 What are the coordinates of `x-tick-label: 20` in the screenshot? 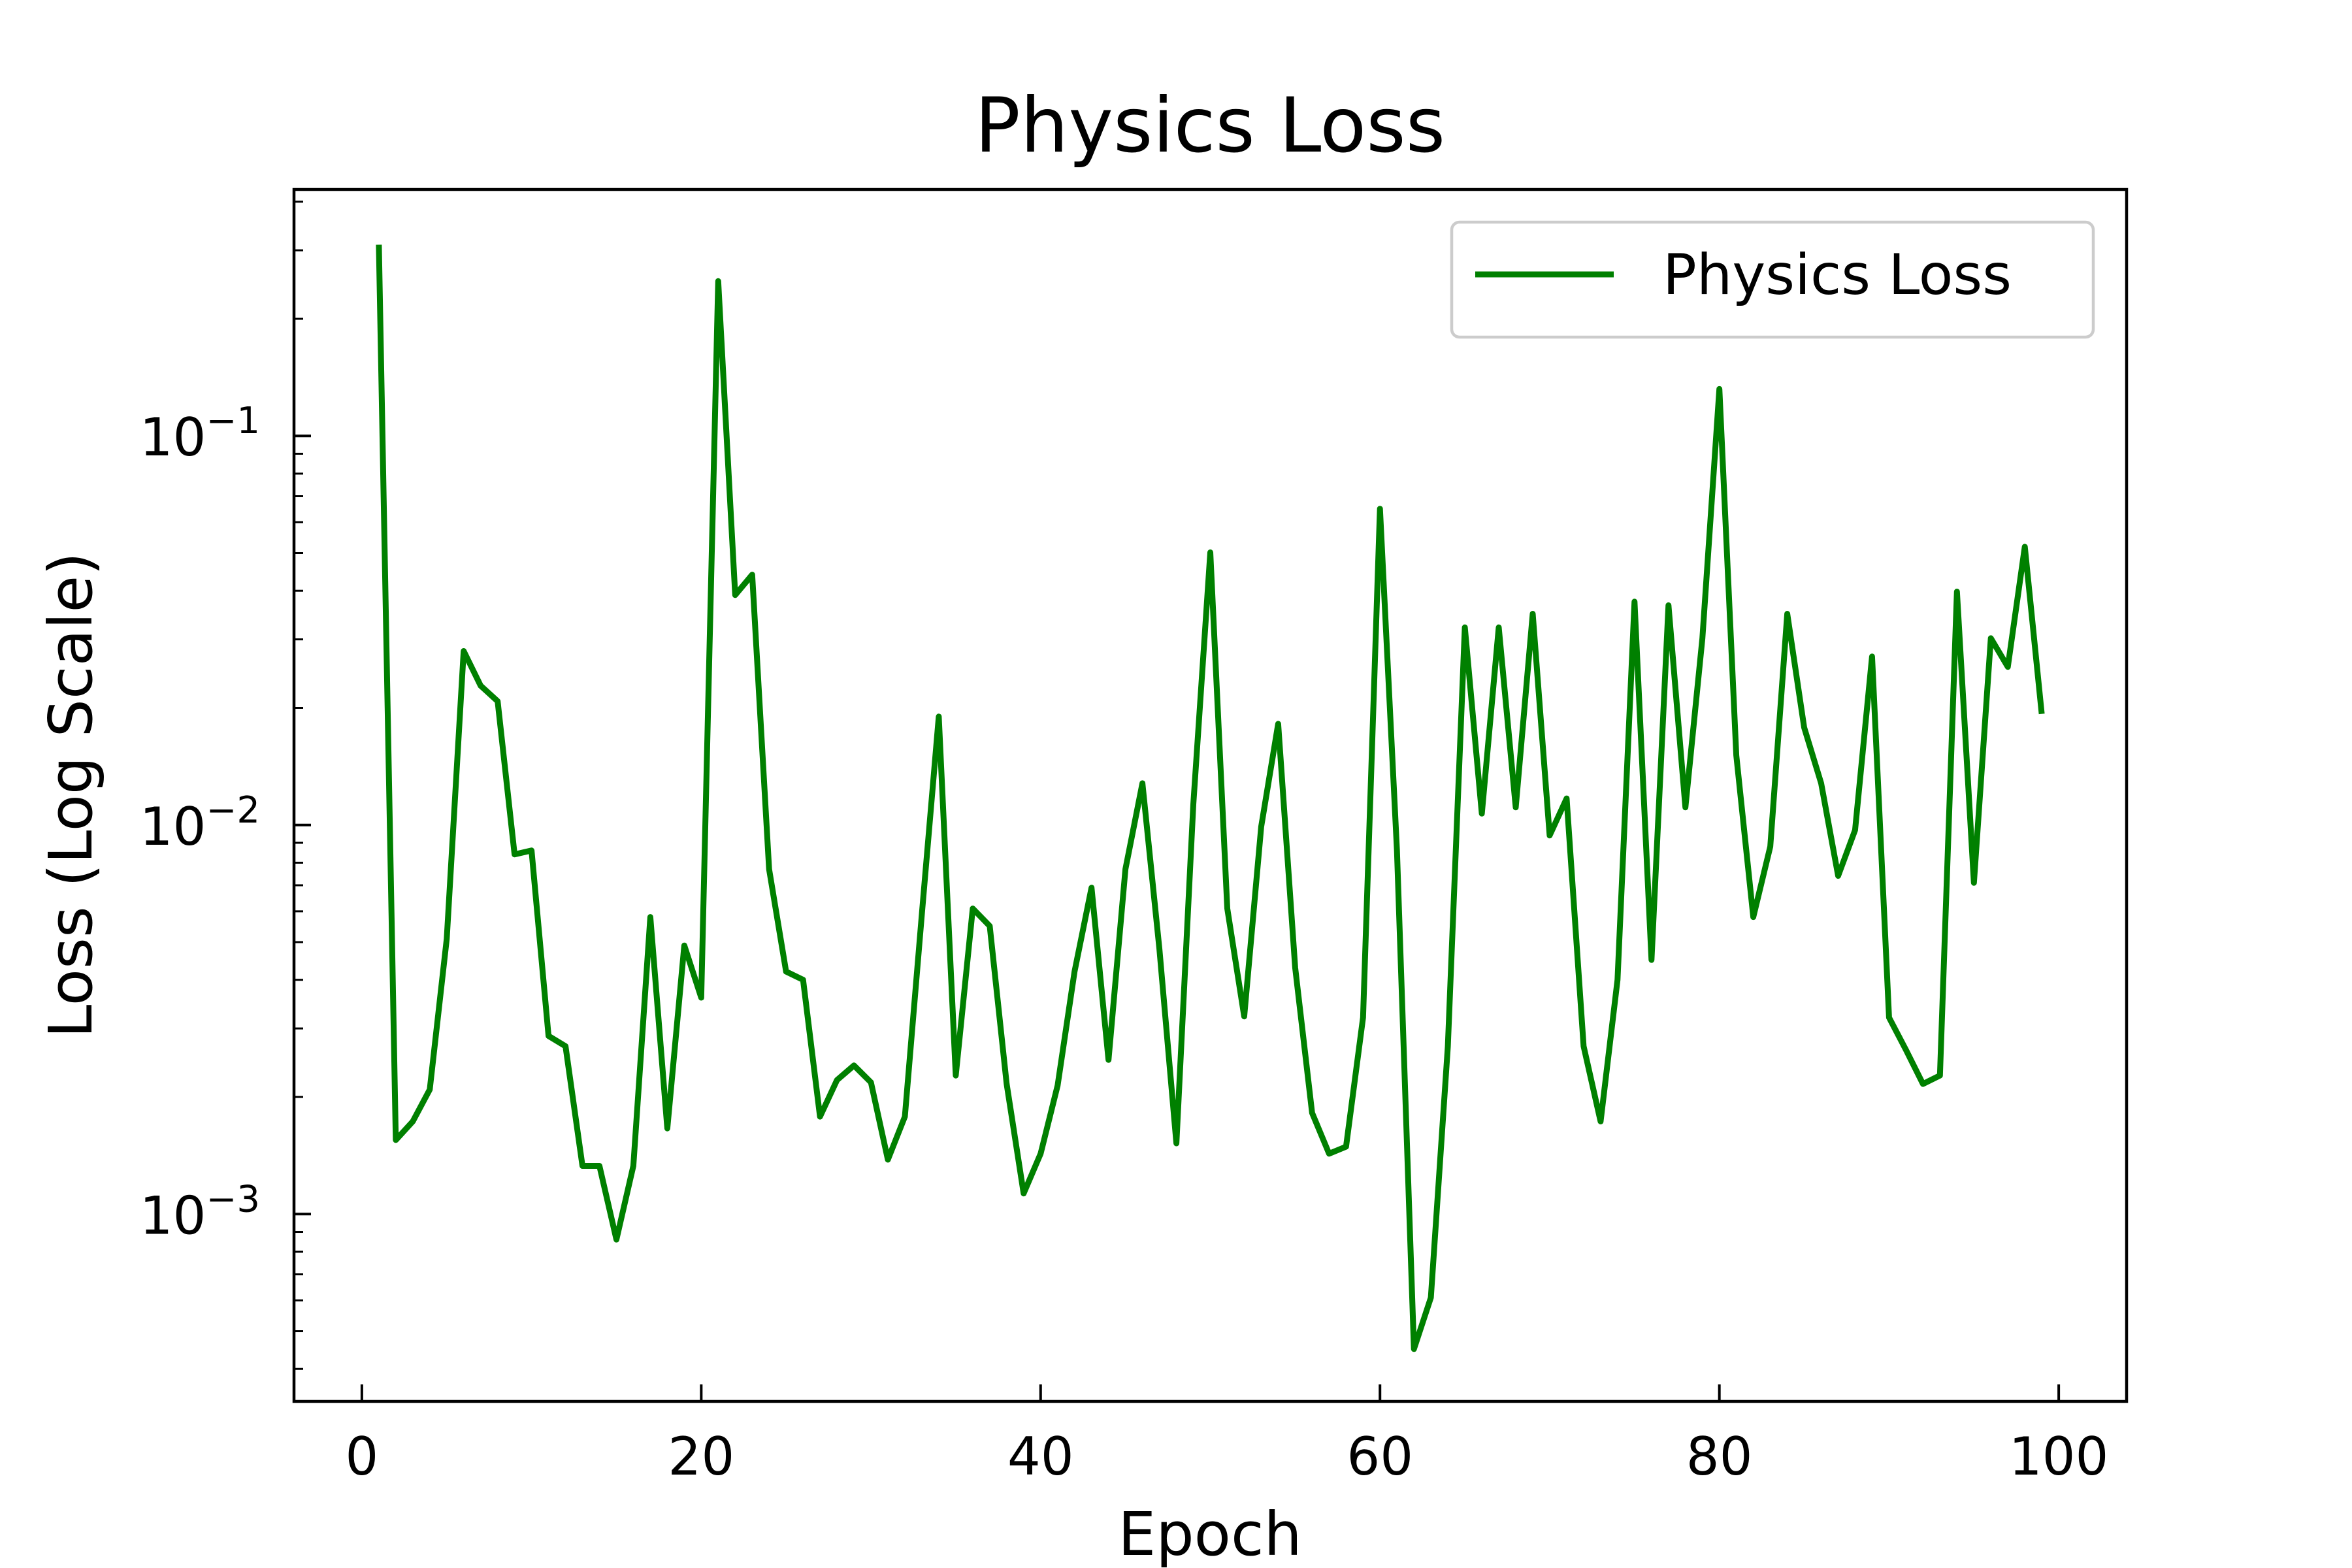 It's located at (701, 1456).